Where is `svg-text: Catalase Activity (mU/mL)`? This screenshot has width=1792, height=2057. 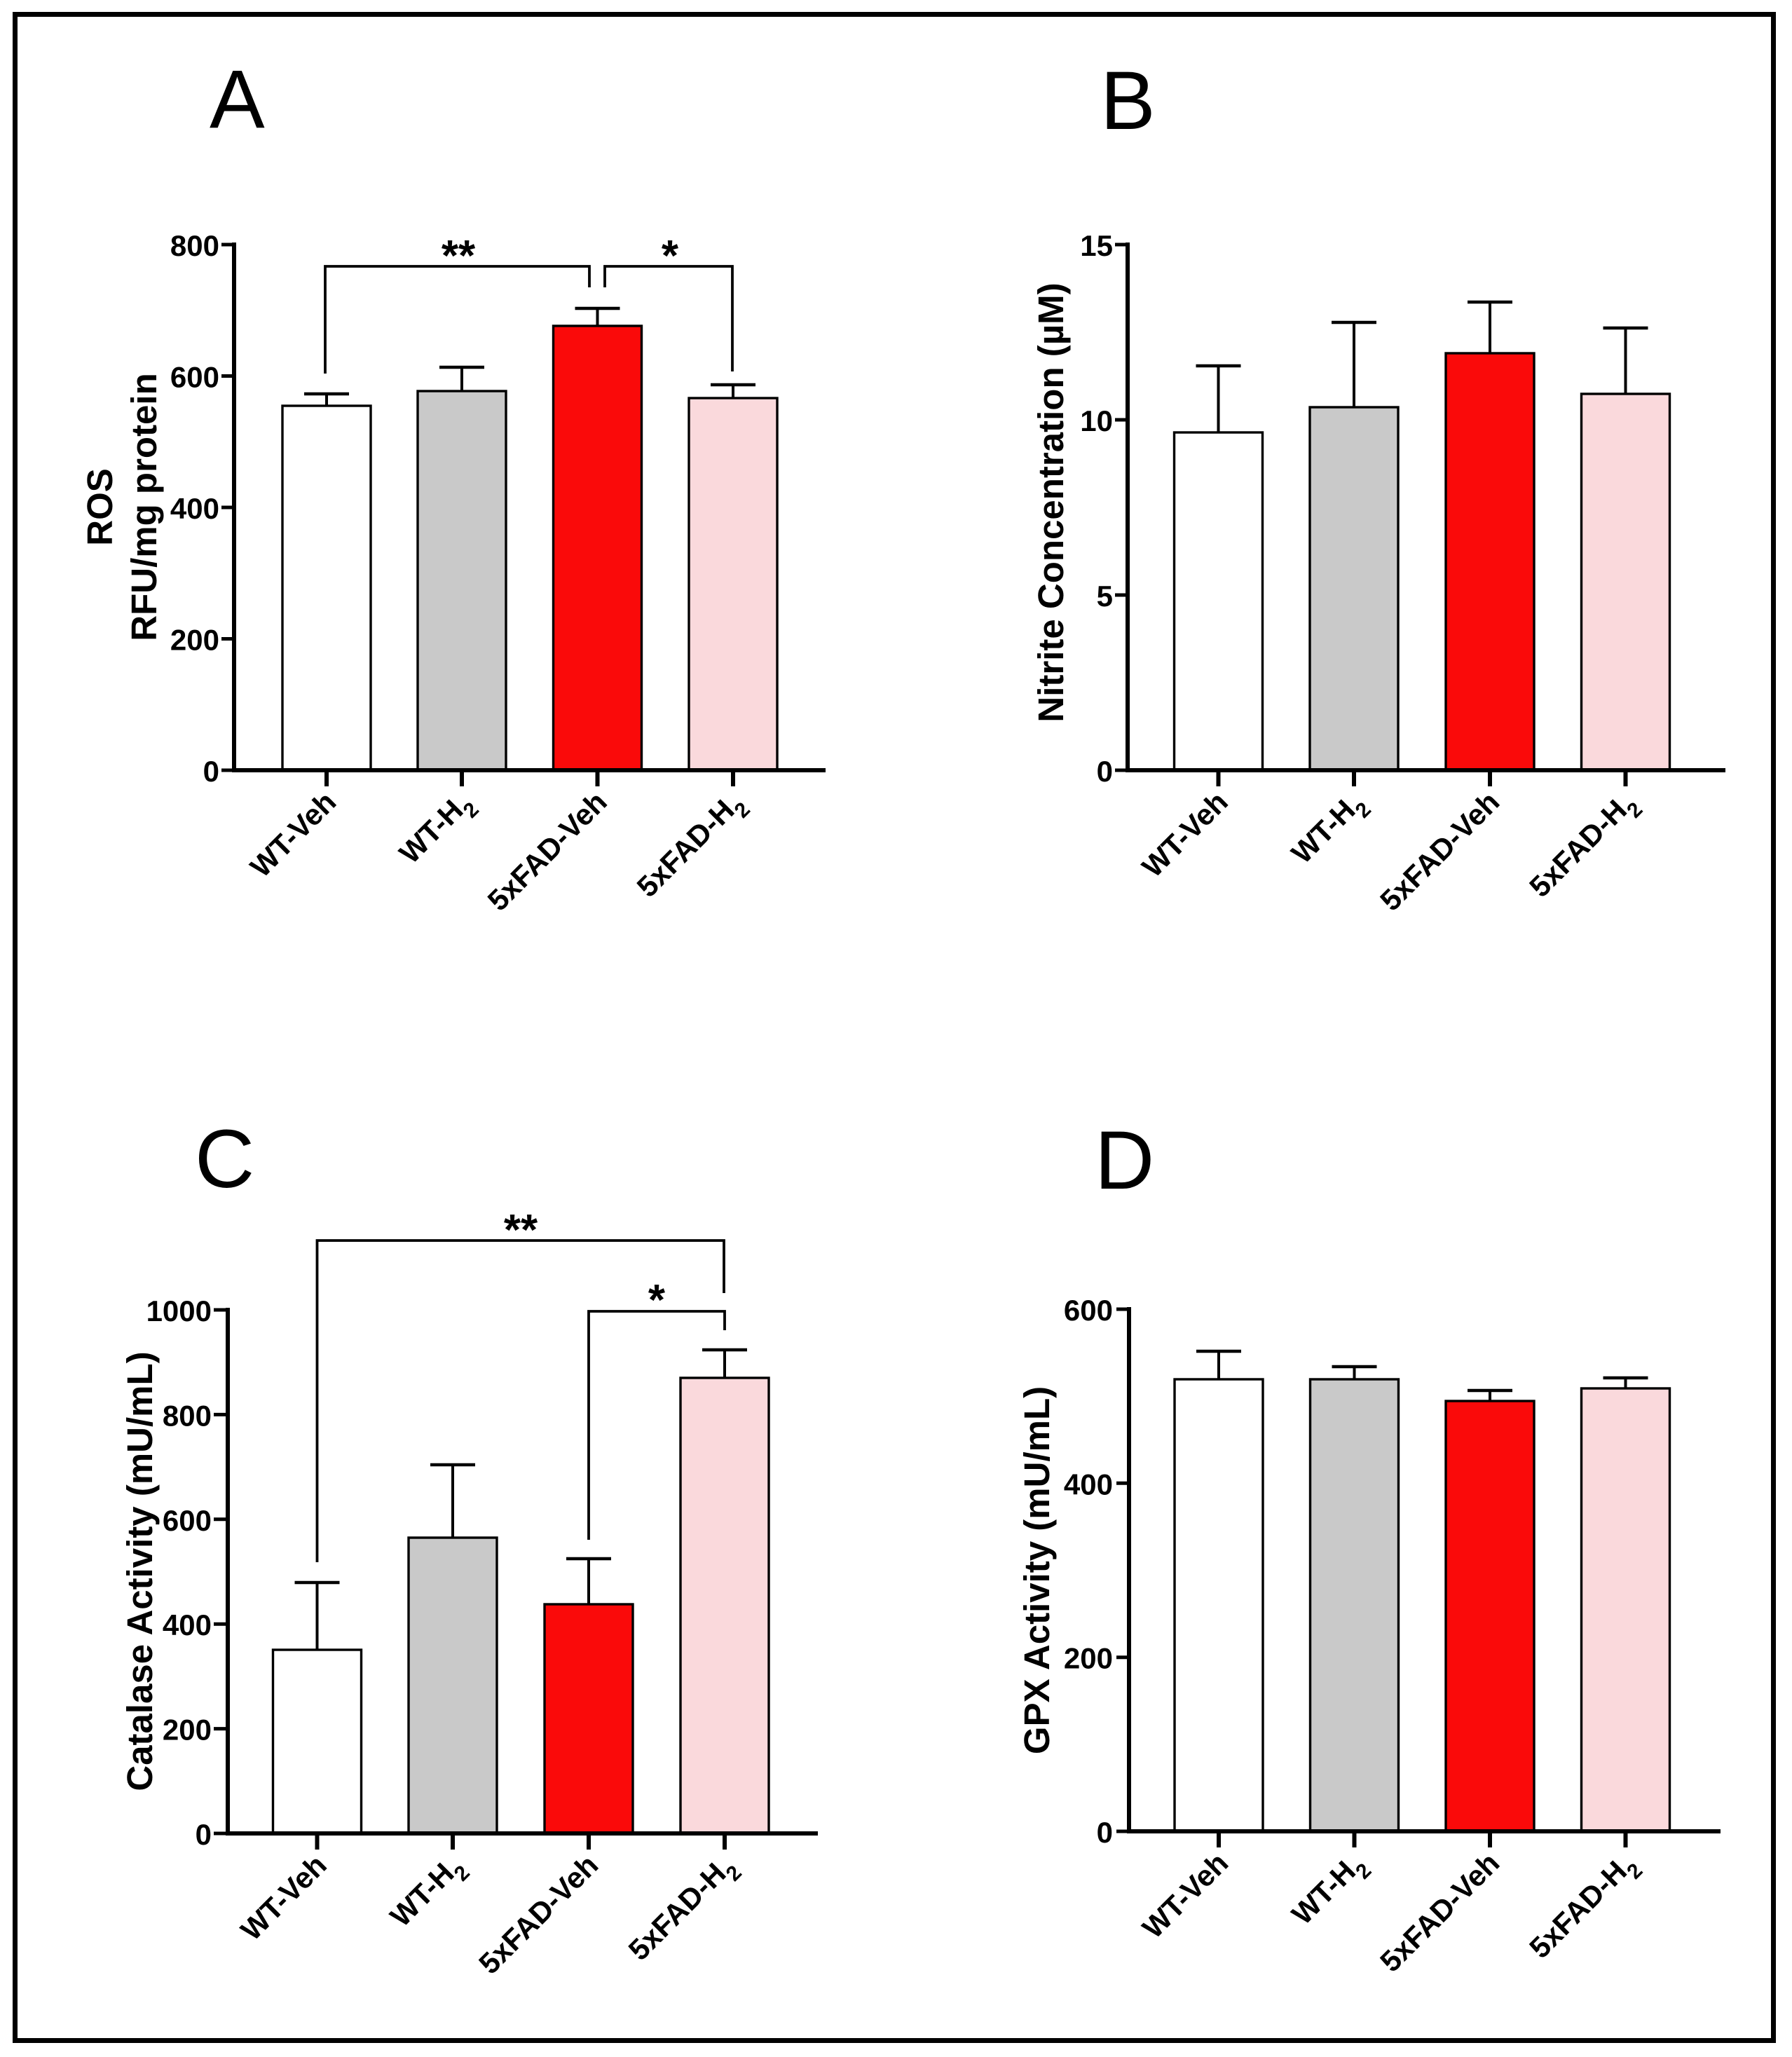 svg-text: Catalase Activity (mU/mL) is located at coordinates (140, 1571).